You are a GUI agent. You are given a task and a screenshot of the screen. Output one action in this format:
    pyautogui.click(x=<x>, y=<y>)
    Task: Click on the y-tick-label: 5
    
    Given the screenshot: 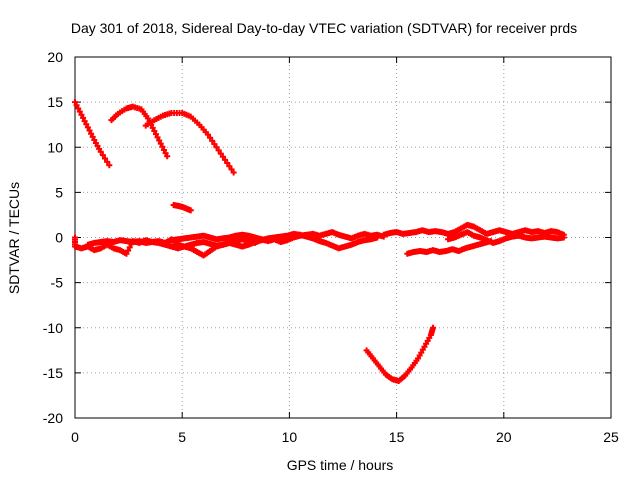 What is the action you would take?
    pyautogui.click(x=59, y=192)
    